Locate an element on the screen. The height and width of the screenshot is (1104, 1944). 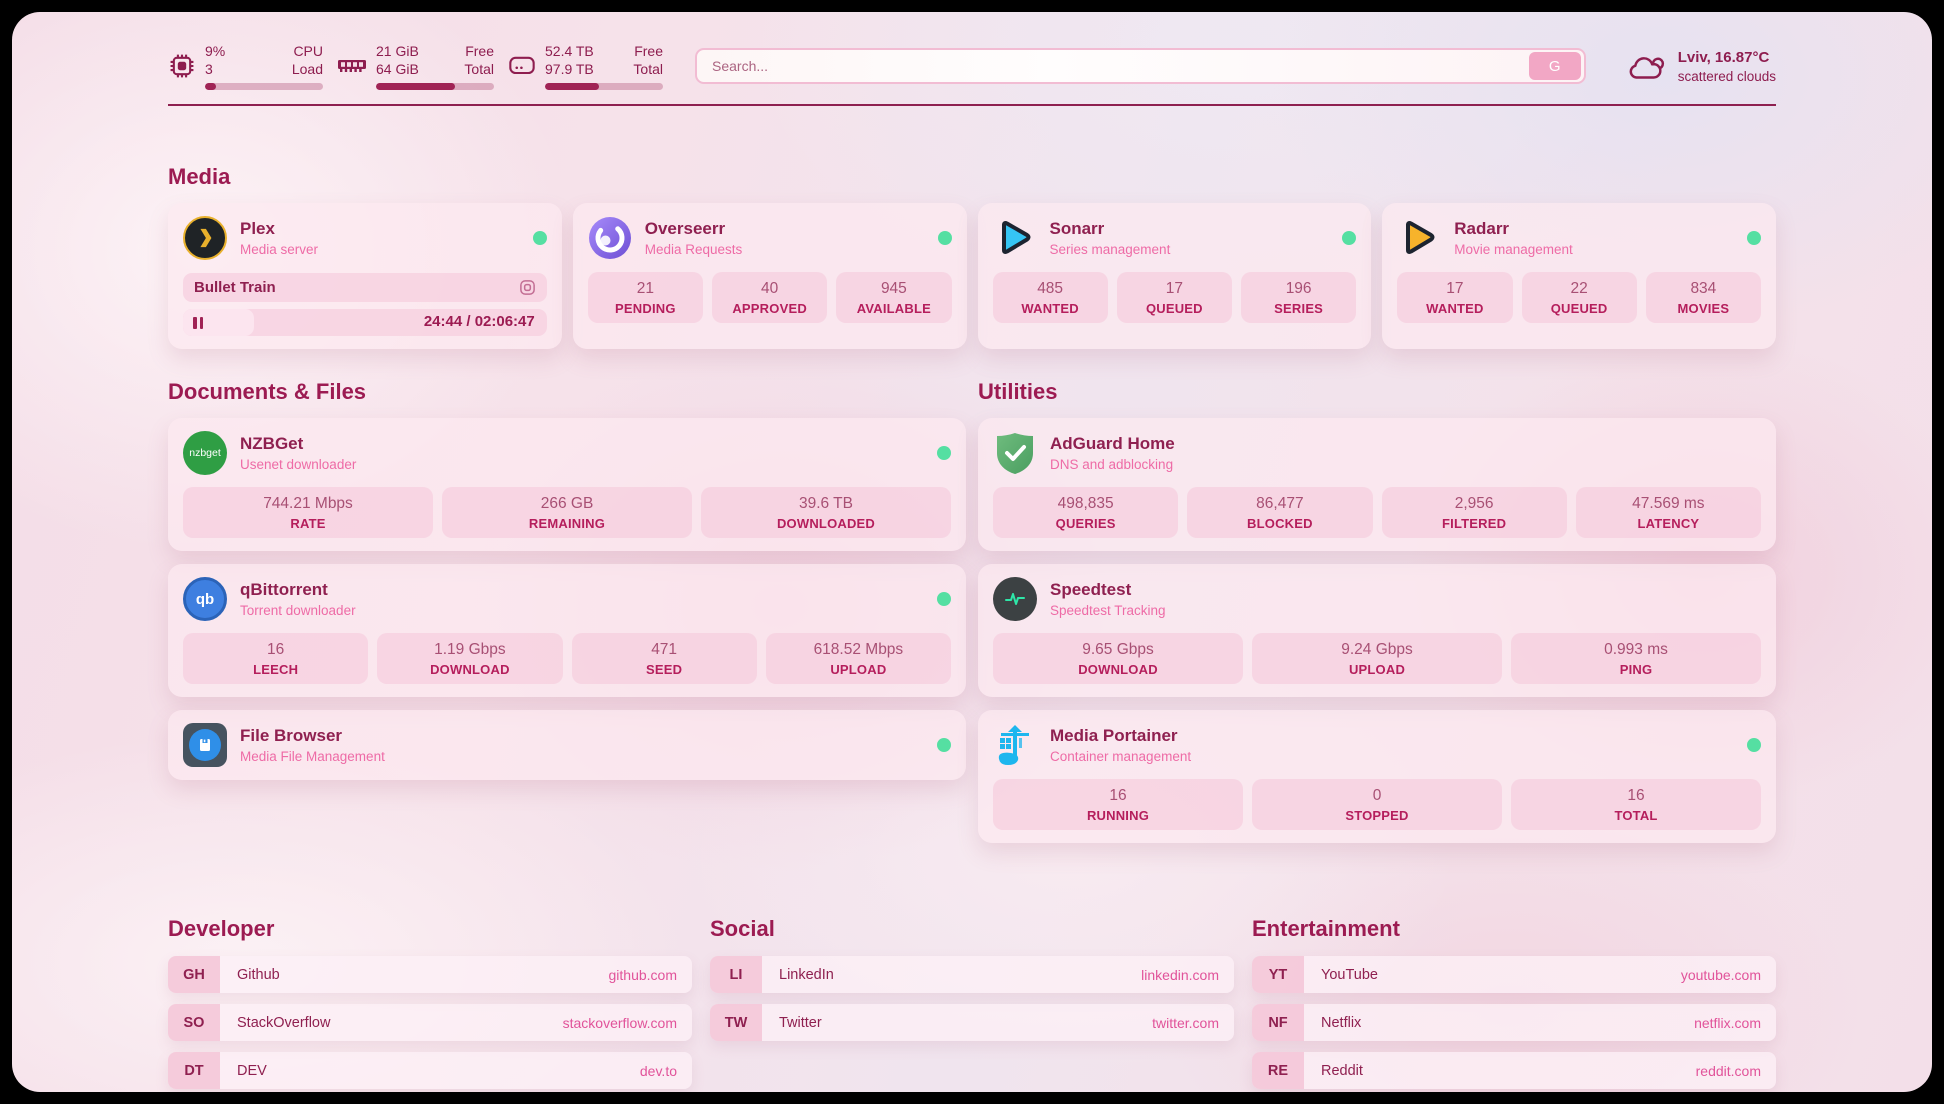
stat-available: 945 AVAILABLE is located at coordinates (894, 297).